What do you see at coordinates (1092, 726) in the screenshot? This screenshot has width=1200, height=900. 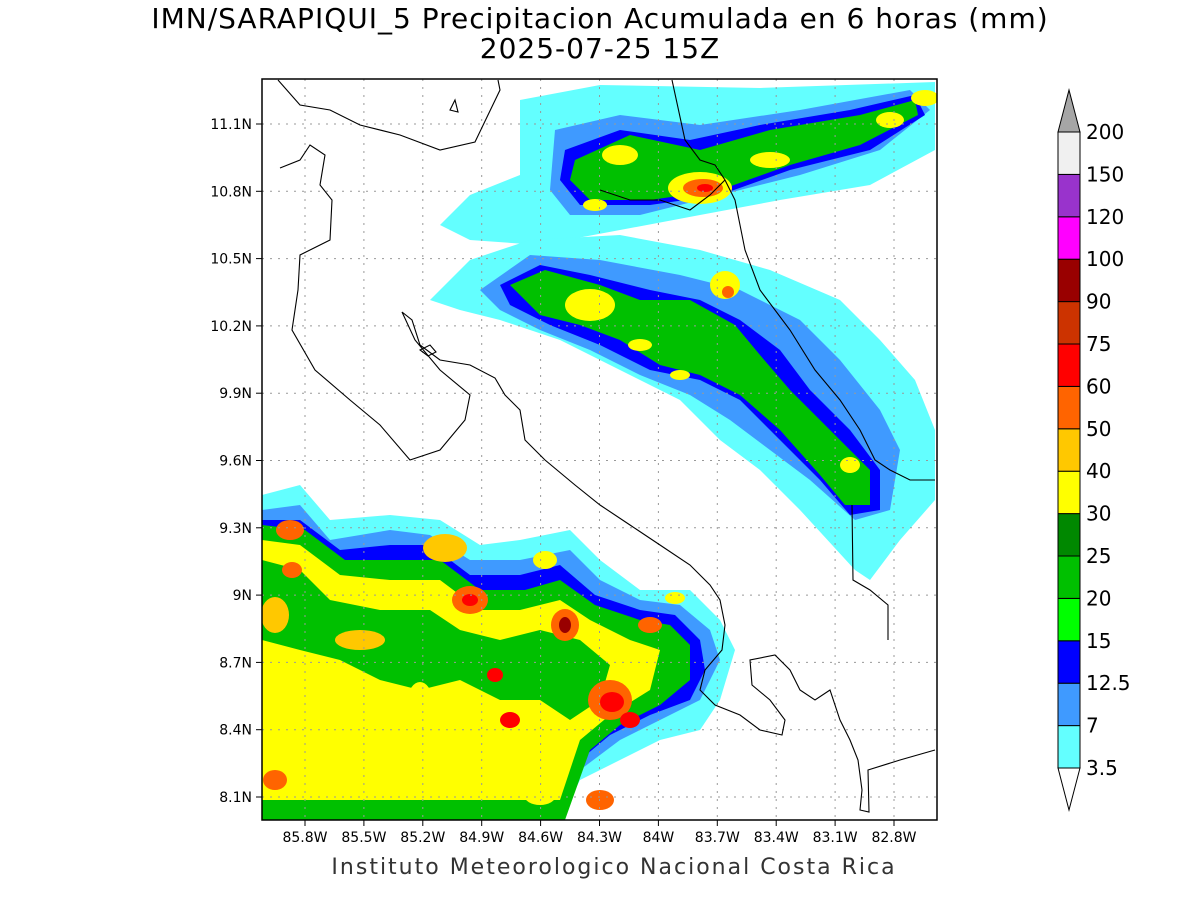 I see `colorbar-level-label: 7` at bounding box center [1092, 726].